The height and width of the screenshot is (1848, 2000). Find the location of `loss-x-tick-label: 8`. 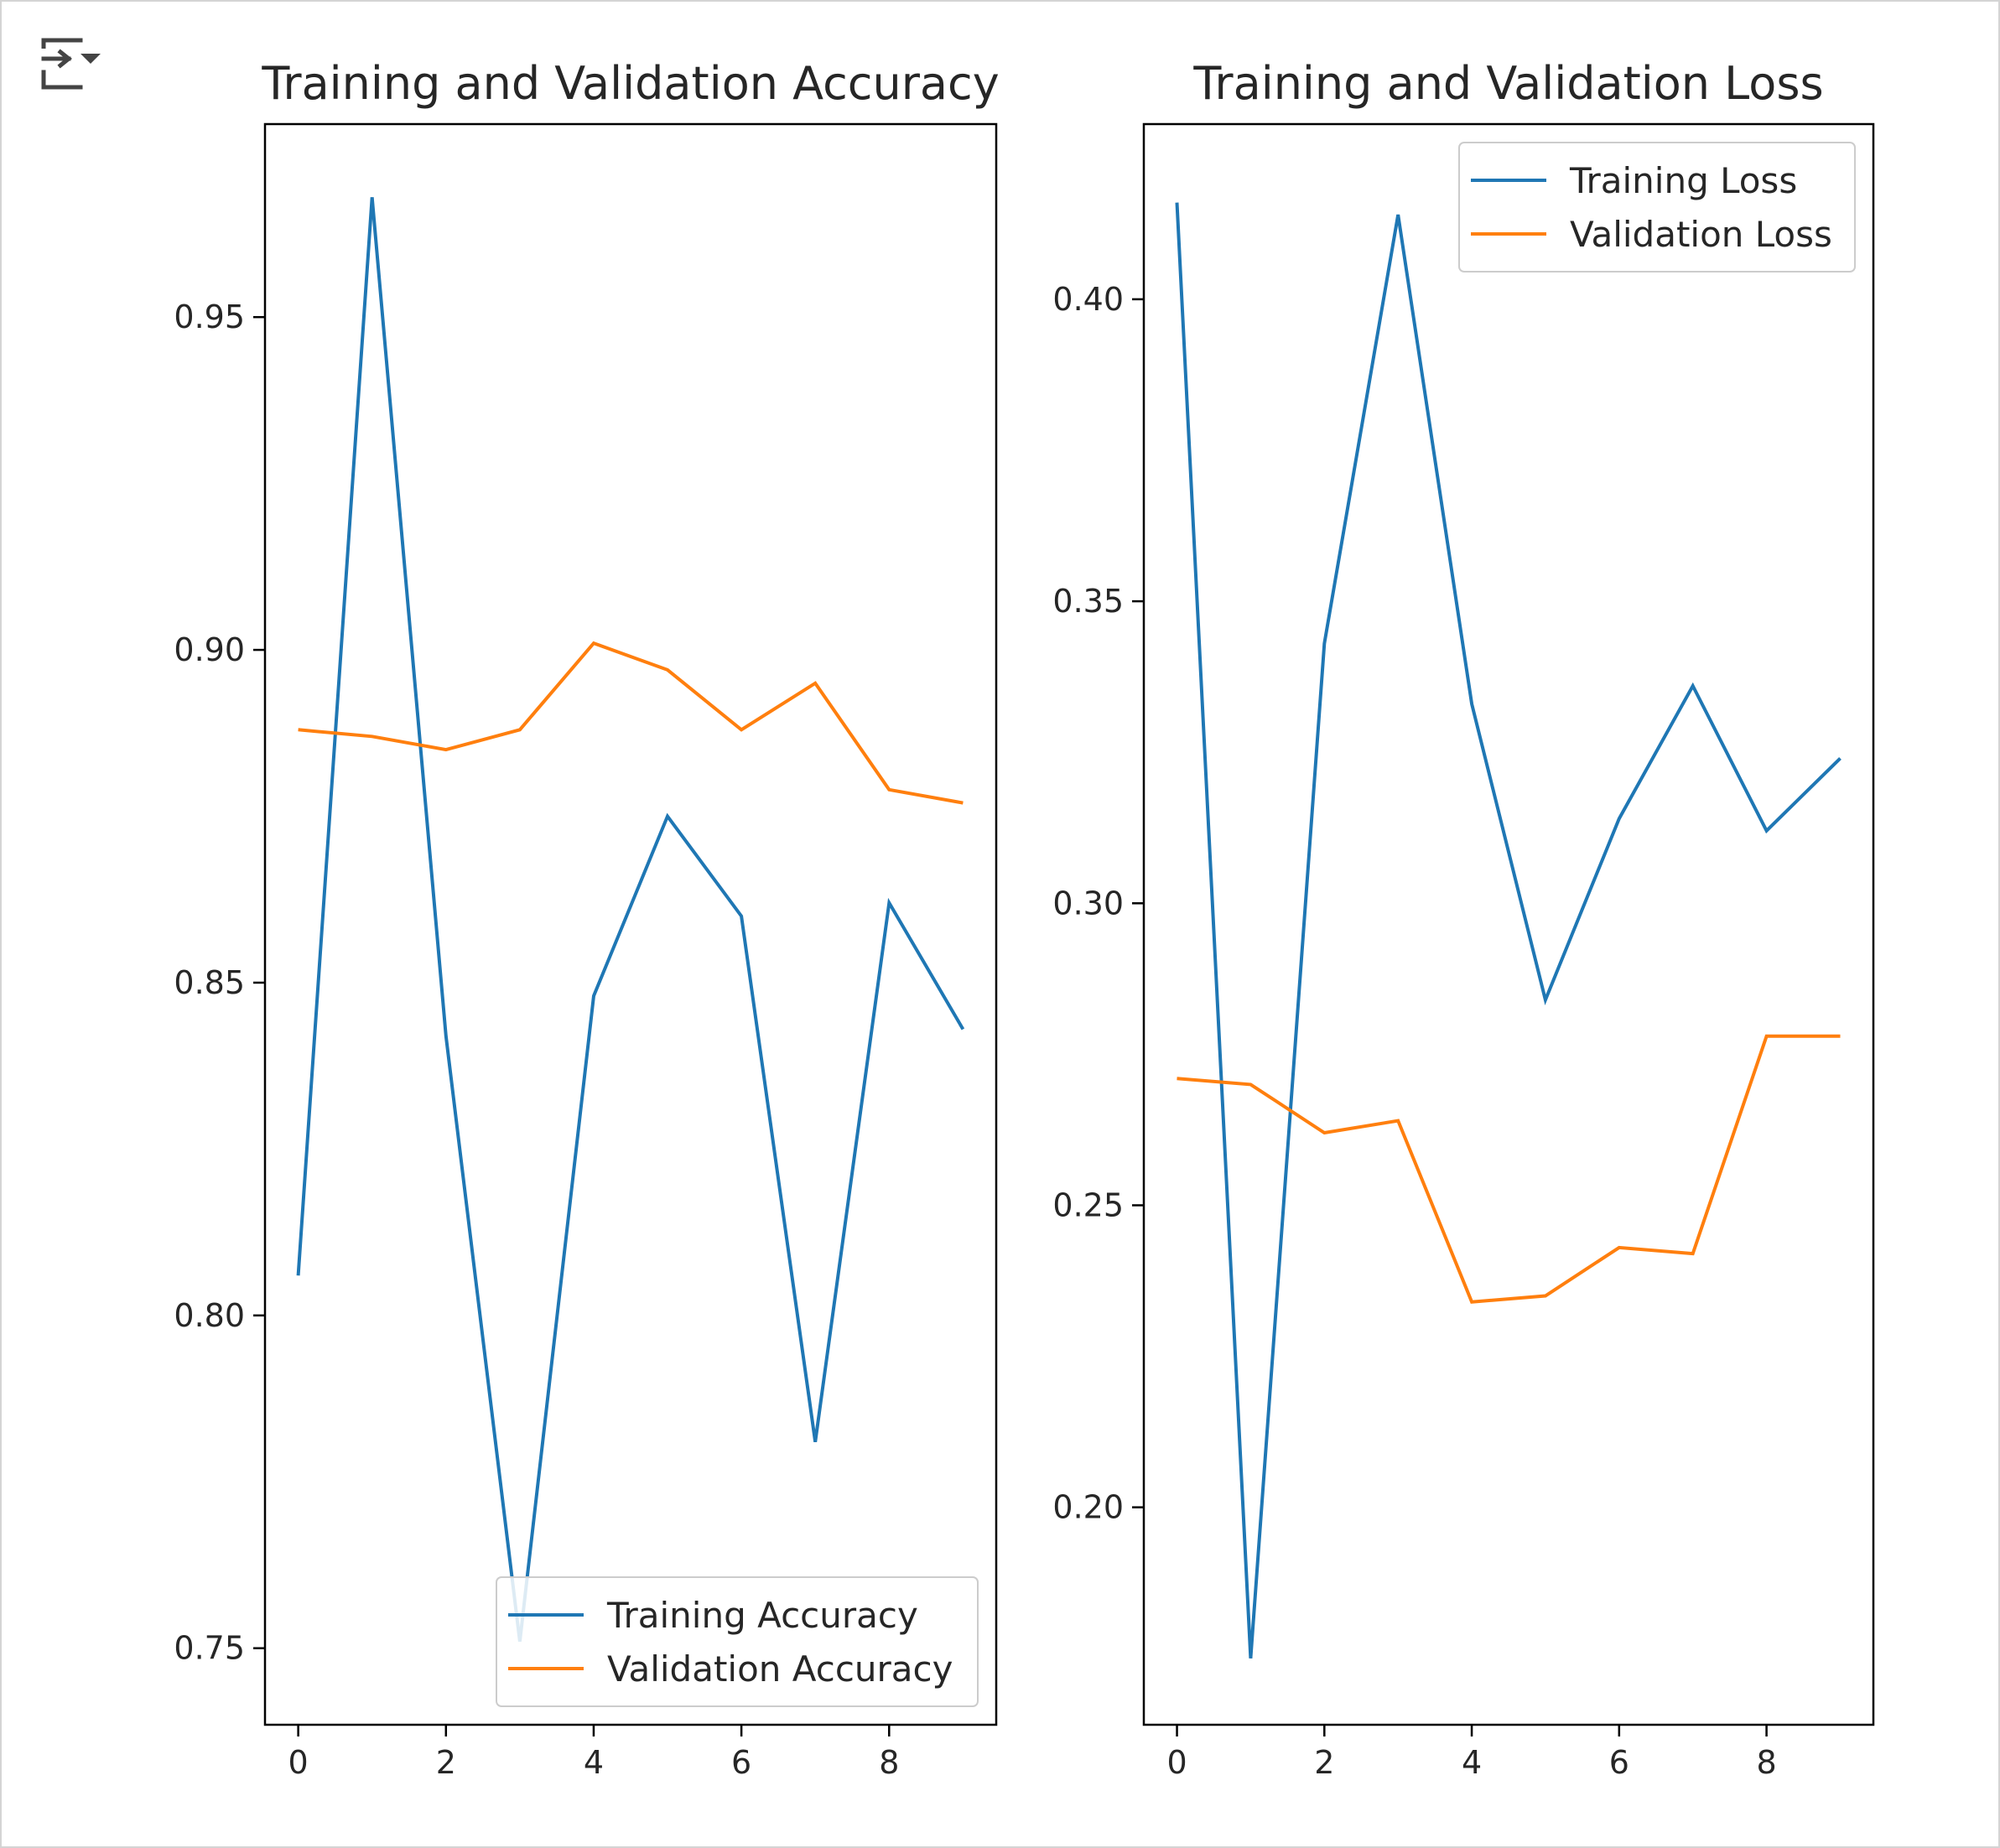

loss-x-tick-label: 8 is located at coordinates (1766, 1763).